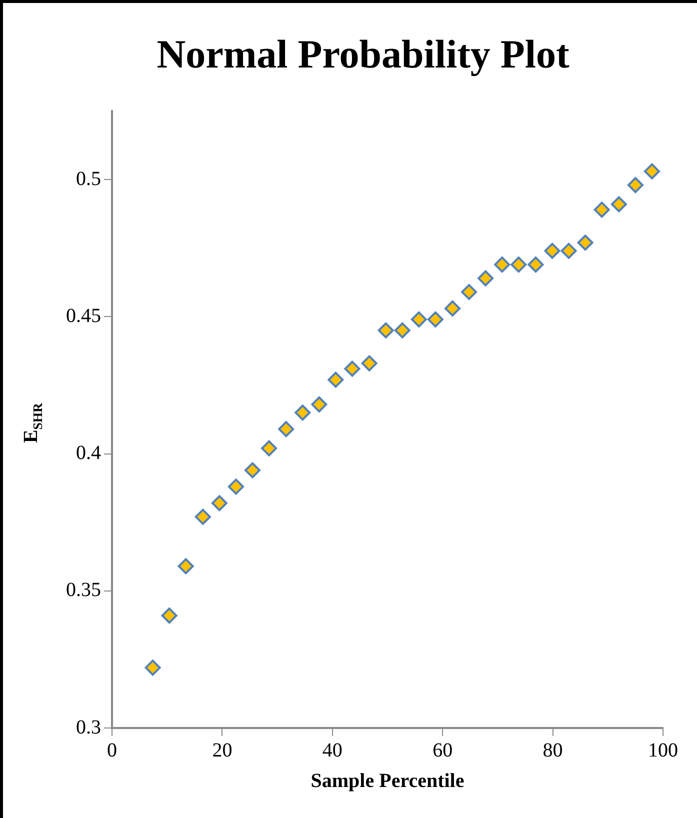 The height and width of the screenshot is (818, 697). Describe the element at coordinates (332, 750) in the screenshot. I see `x-tick-label: 40` at that location.